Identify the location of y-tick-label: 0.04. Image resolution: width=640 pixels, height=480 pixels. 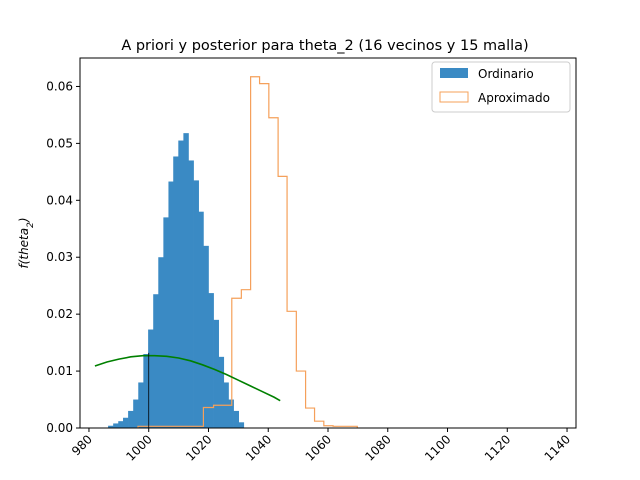
(59, 200).